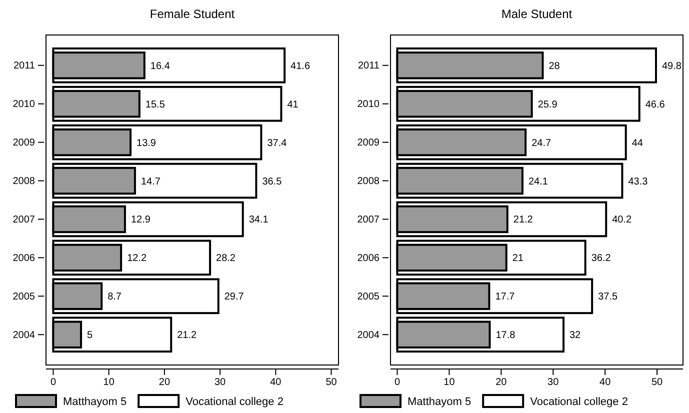  I want to click on data-label: 46.6, so click(655, 104).